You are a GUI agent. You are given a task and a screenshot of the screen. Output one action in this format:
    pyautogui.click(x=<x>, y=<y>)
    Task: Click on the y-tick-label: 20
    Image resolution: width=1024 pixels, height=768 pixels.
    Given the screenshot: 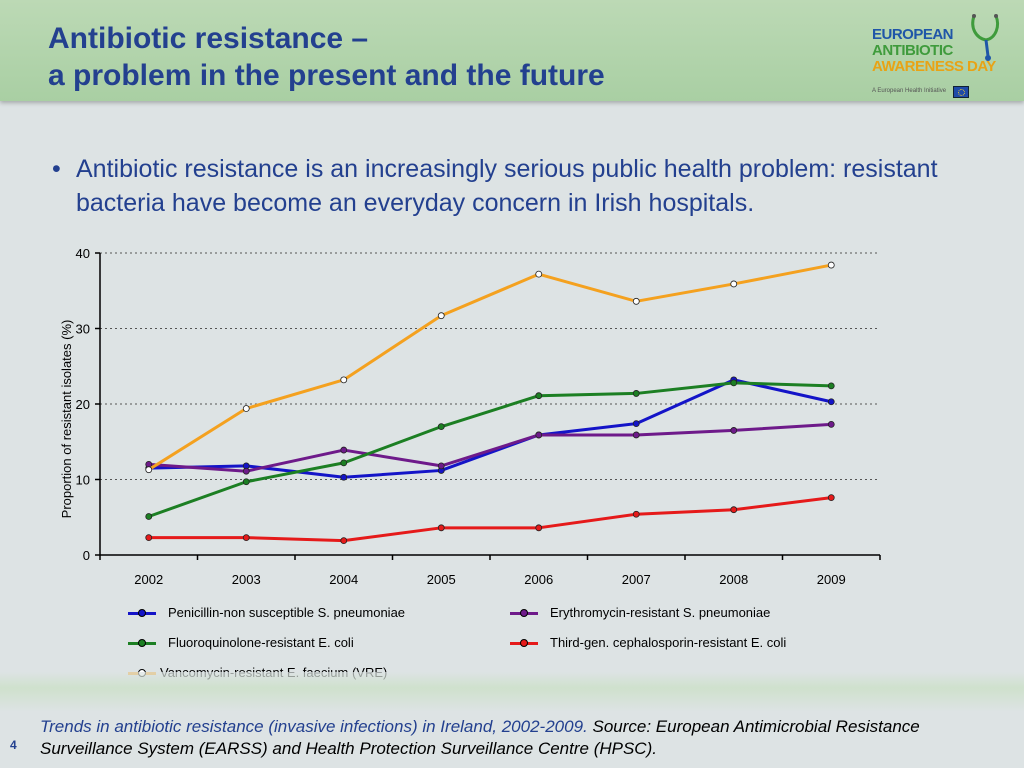 What is the action you would take?
    pyautogui.click(x=83, y=404)
    